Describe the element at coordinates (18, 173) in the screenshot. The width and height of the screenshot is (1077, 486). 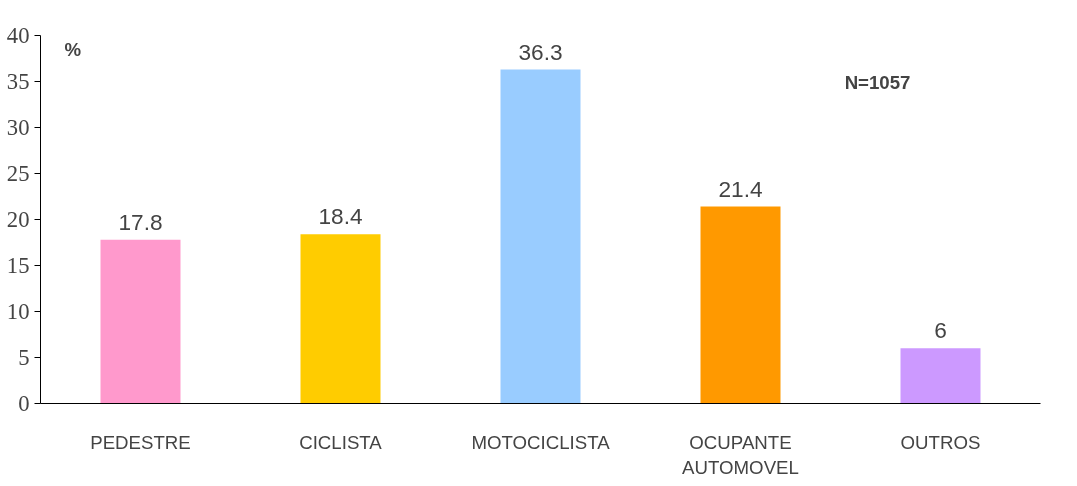
I see `y-tick-label: 25` at that location.